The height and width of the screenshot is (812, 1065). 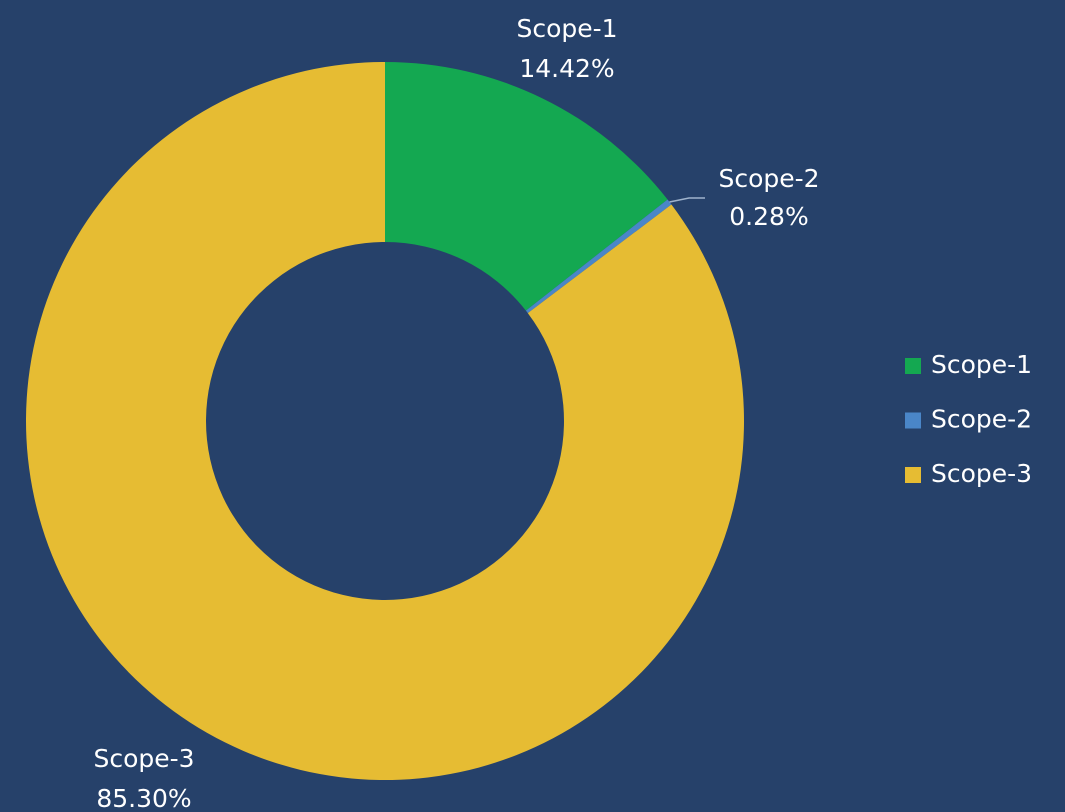 What do you see at coordinates (768, 178) in the screenshot?
I see `data-label-name: Scope-2` at bounding box center [768, 178].